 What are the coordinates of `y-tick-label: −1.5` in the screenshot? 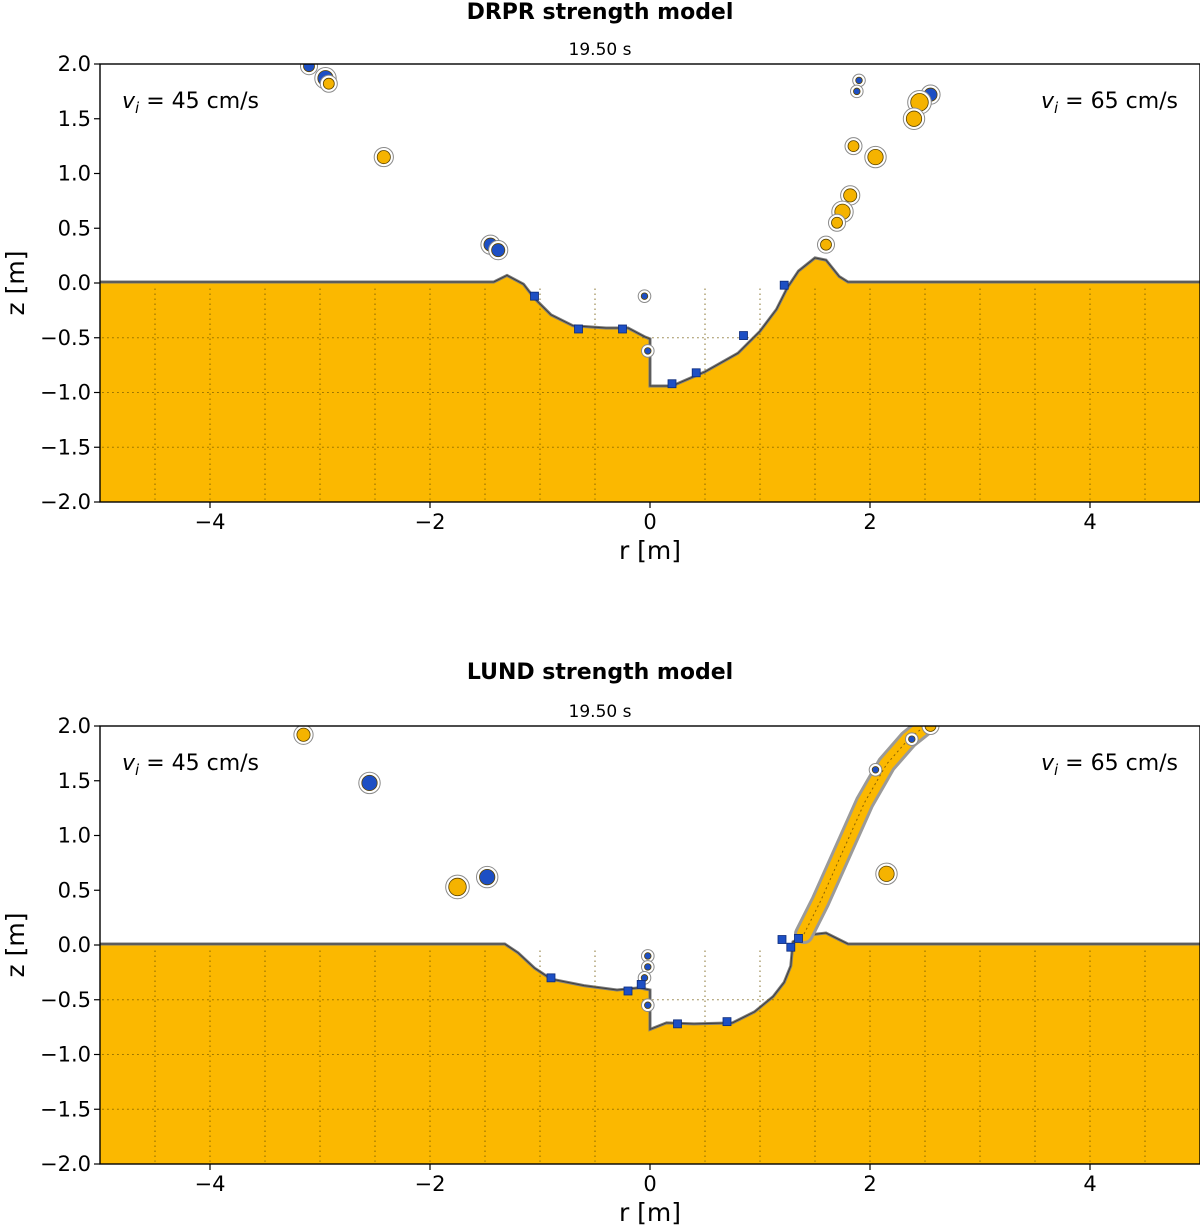 It's located at (65, 1109).